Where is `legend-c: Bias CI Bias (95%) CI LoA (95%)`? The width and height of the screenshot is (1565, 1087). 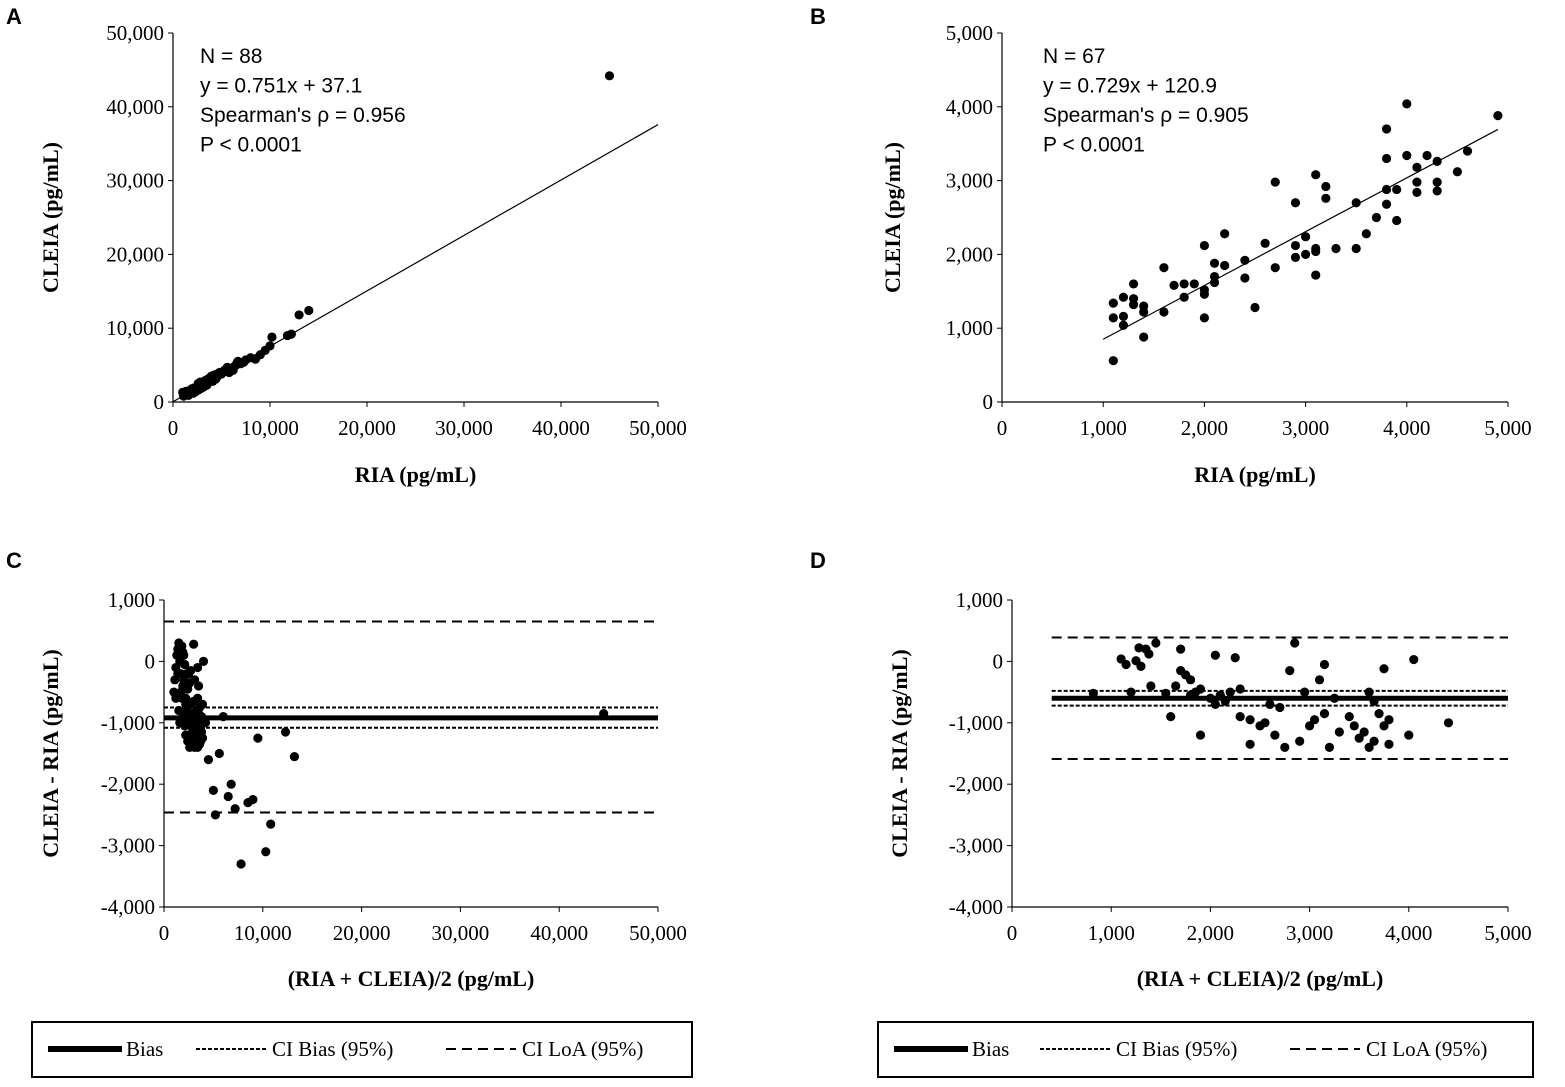
legend-c: Bias CI Bias (95%) CI LoA (95%) is located at coordinates (362, 1049).